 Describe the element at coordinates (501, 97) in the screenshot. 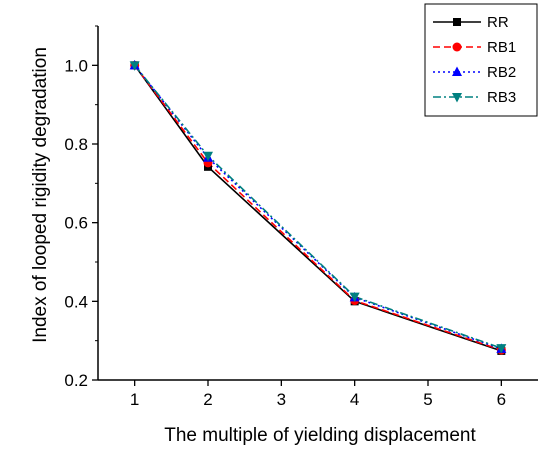

I see `legend-label-rb3: RB3` at that location.